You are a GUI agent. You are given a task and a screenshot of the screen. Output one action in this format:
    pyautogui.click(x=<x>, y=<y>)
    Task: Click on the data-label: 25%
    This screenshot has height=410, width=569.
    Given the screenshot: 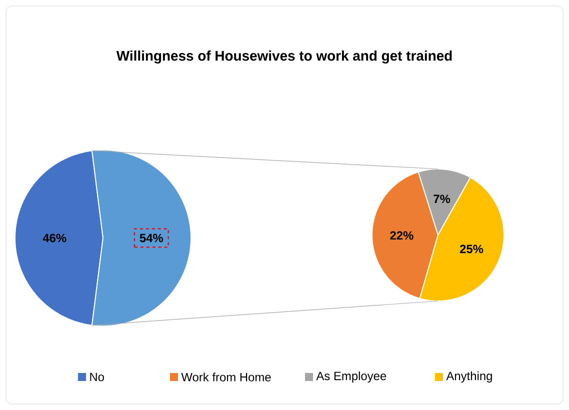 What is the action you would take?
    pyautogui.click(x=472, y=249)
    